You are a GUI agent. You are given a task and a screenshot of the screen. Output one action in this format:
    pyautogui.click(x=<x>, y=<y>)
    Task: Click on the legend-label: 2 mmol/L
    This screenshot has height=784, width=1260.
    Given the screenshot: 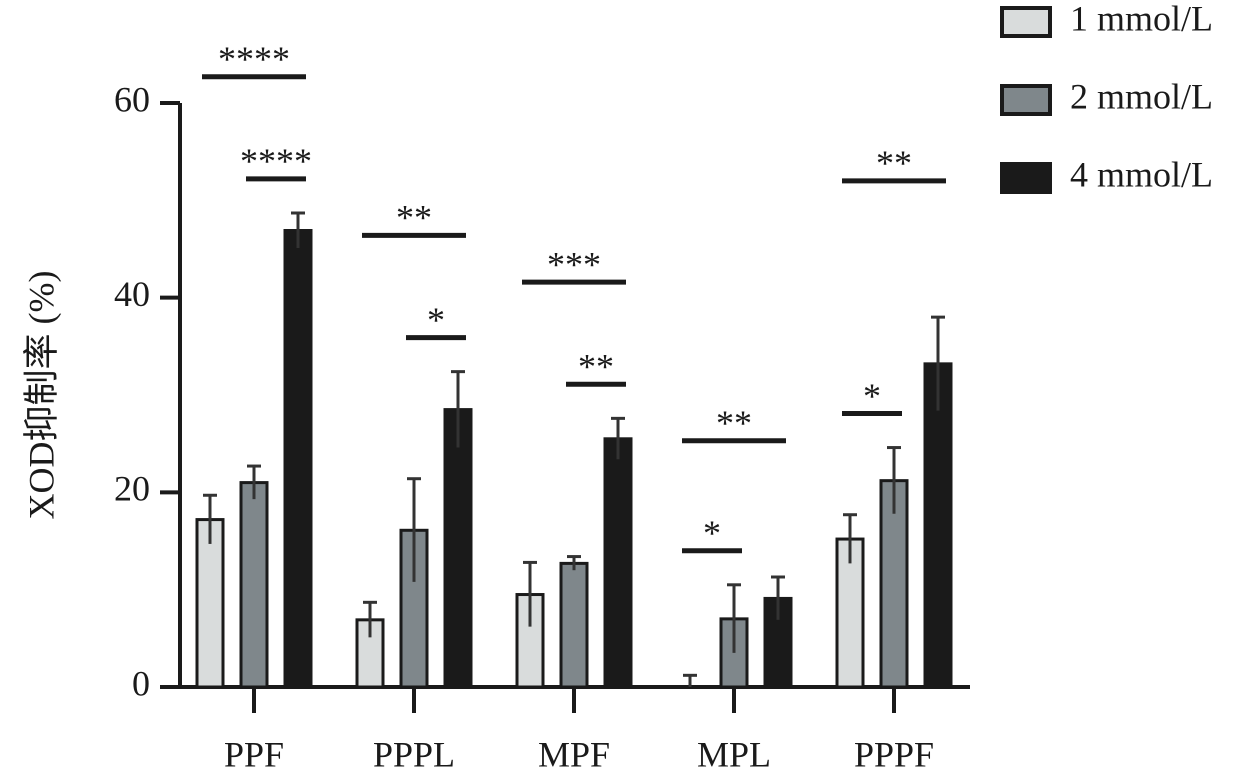 What is the action you would take?
    pyautogui.click(x=1141, y=96)
    